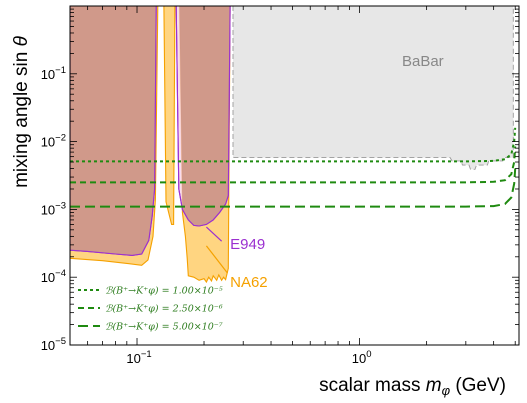  Describe the element at coordinates (53, 276) in the screenshot. I see `y-tick-label: 10⁻⁴` at that location.